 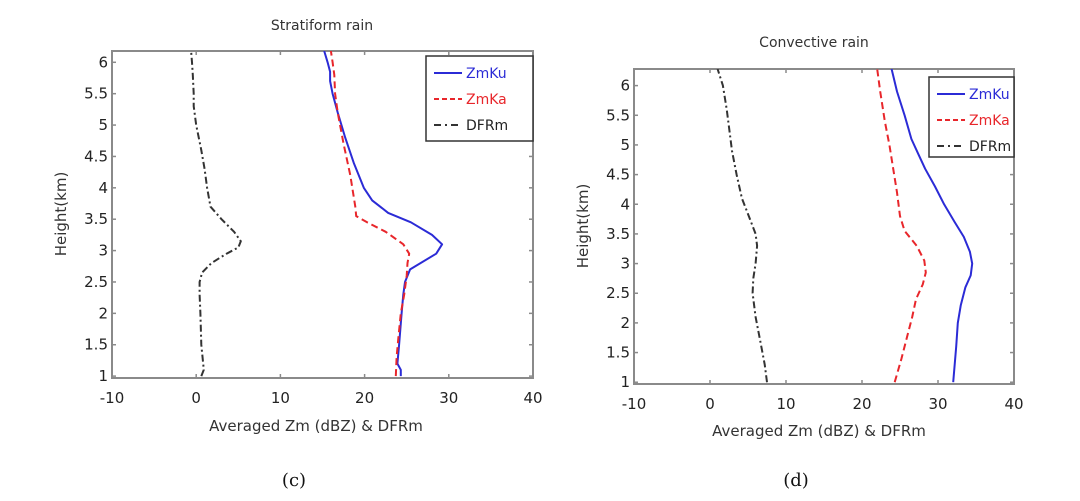 I want to click on panel-caption: (c), so click(x=294, y=480).